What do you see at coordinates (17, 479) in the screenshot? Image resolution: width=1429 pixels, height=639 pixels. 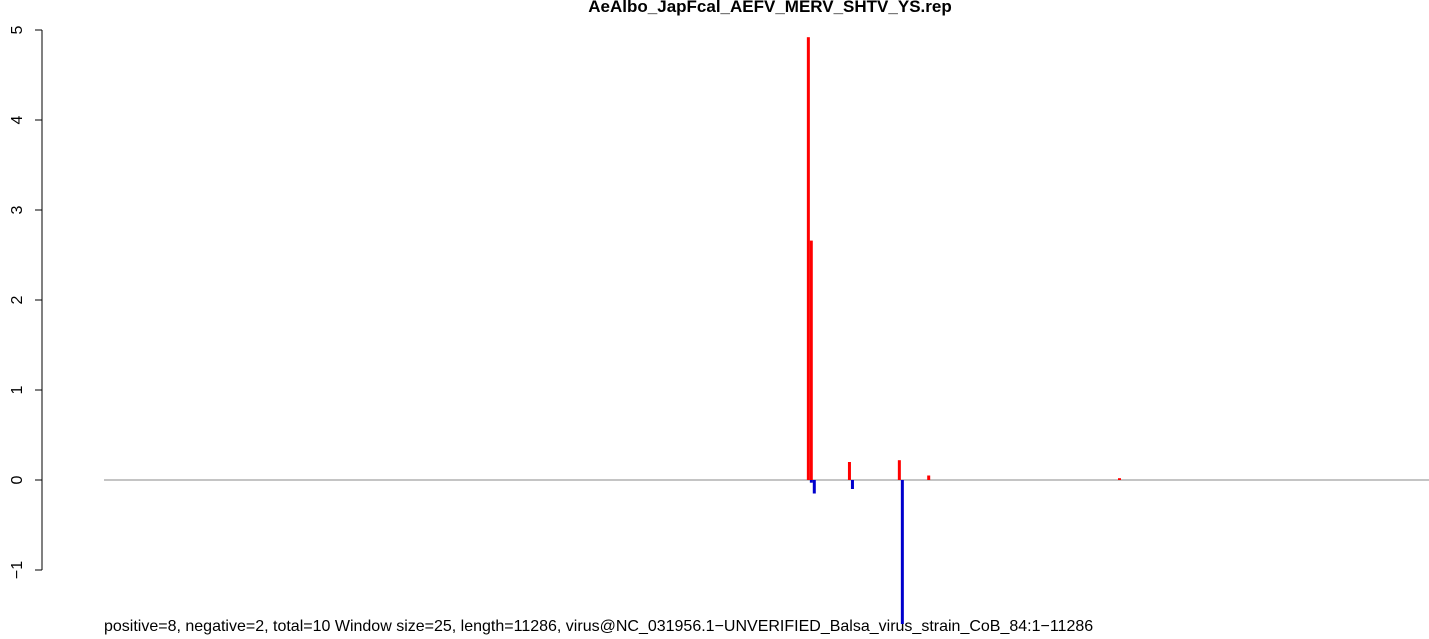 I see `y-tick-label: 0` at bounding box center [17, 479].